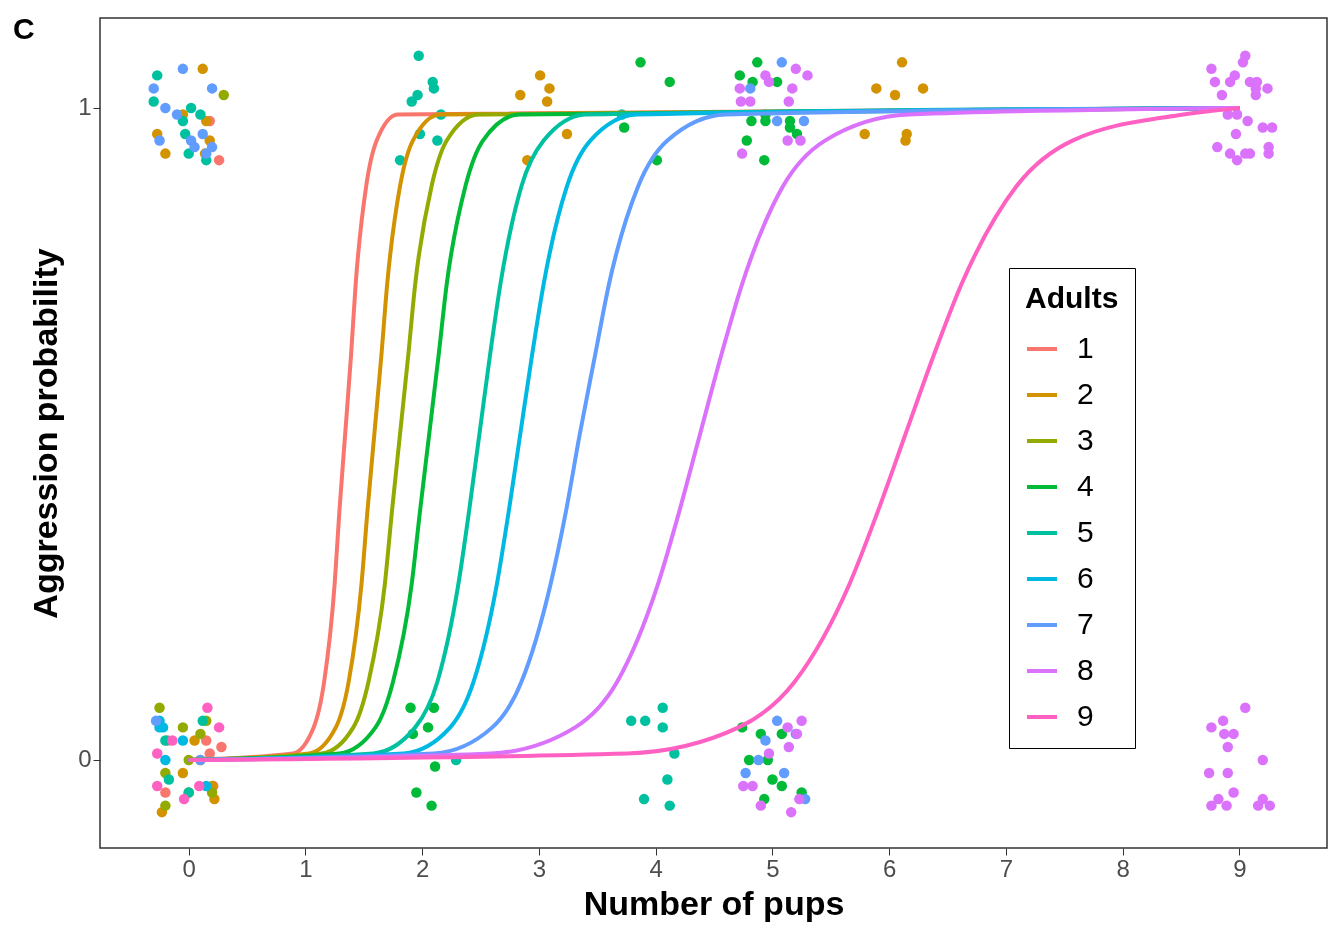  I want to click on legend-label: 1, so click(1085, 347).